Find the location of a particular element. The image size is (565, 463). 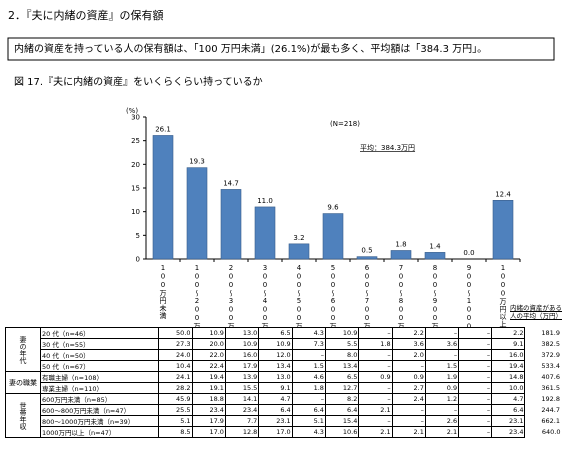

value-label: 26.1 is located at coordinates (163, 129).